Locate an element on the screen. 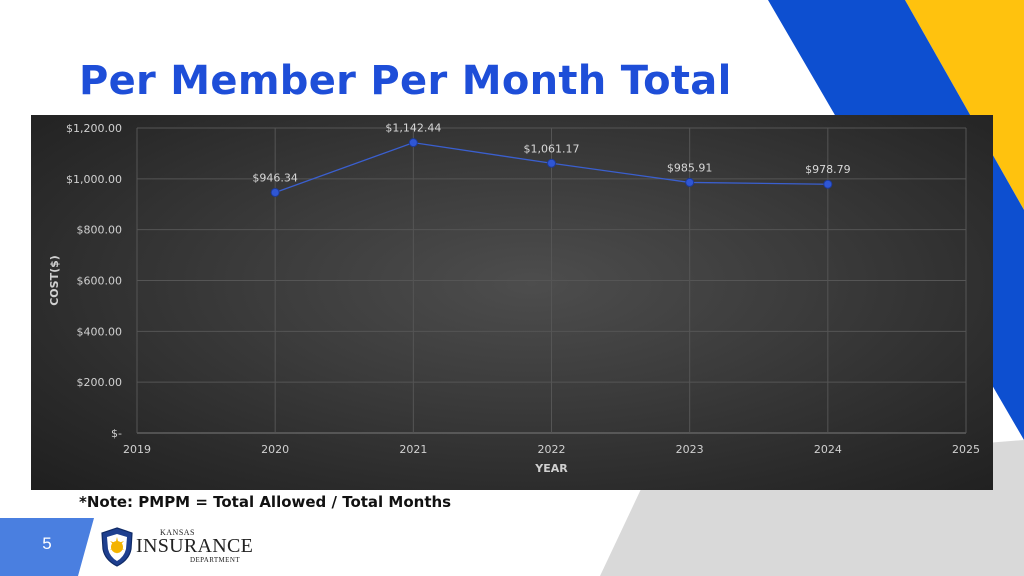 Image resolution: width=1024 pixels, height=576 pixels. x-tick-label: 2019 is located at coordinates (137, 449).